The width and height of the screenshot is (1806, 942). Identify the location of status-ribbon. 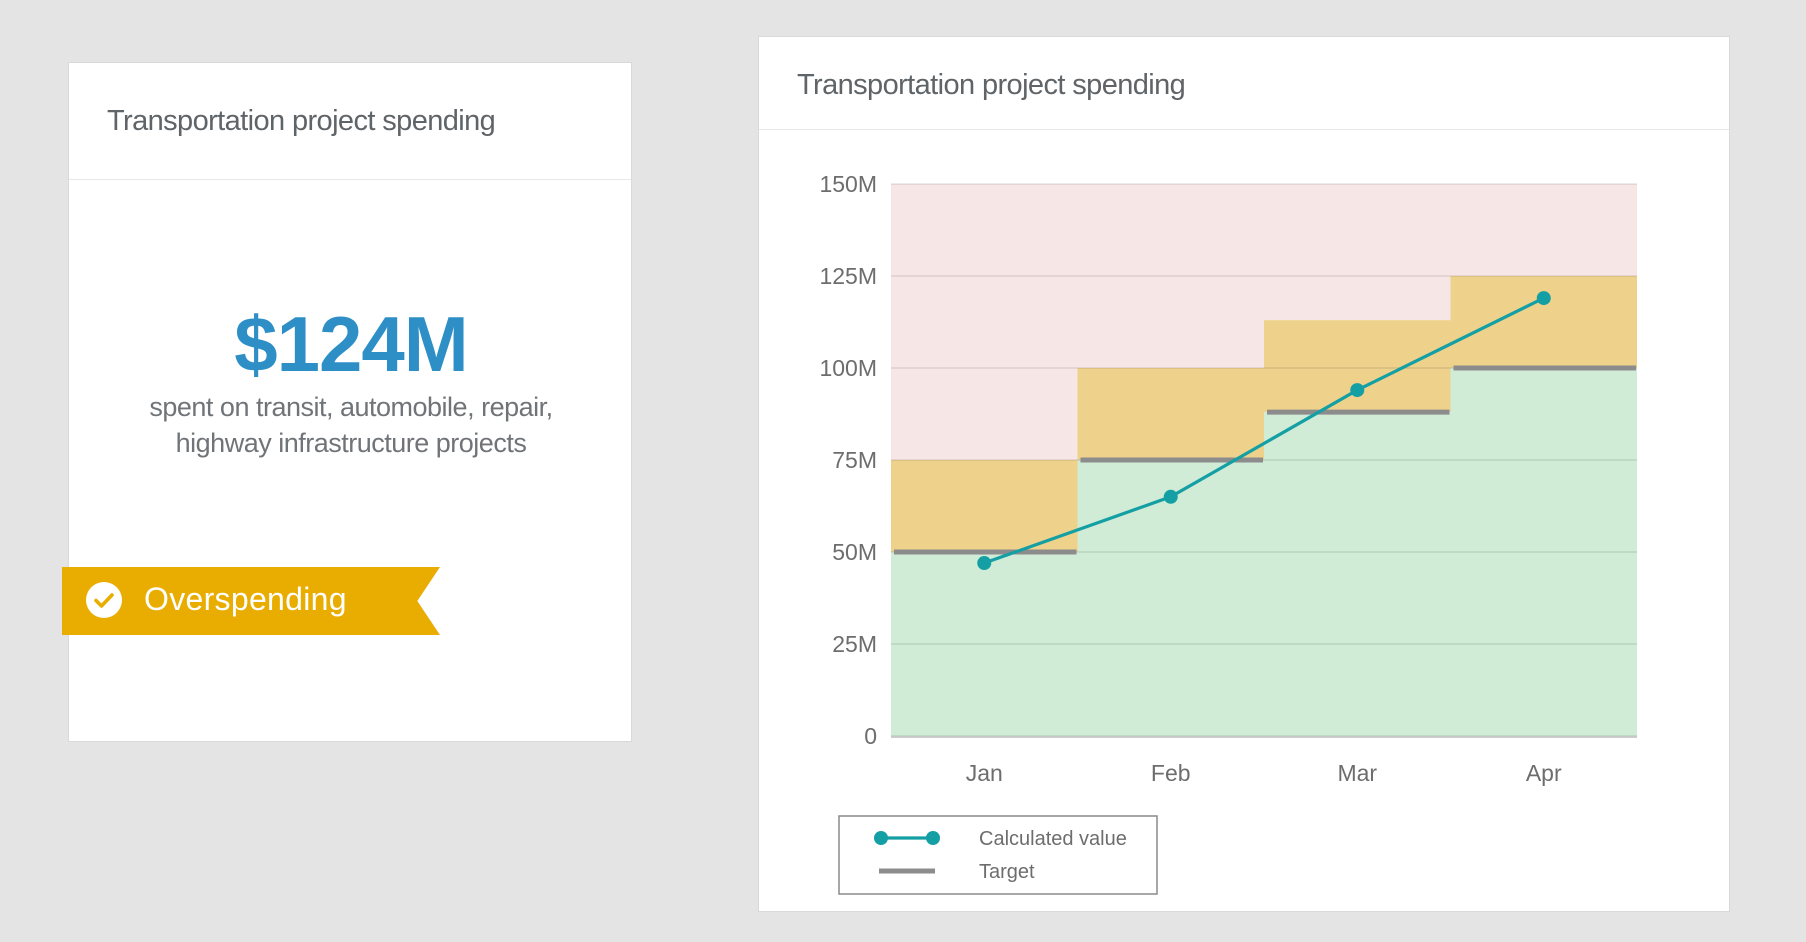
(251, 601).